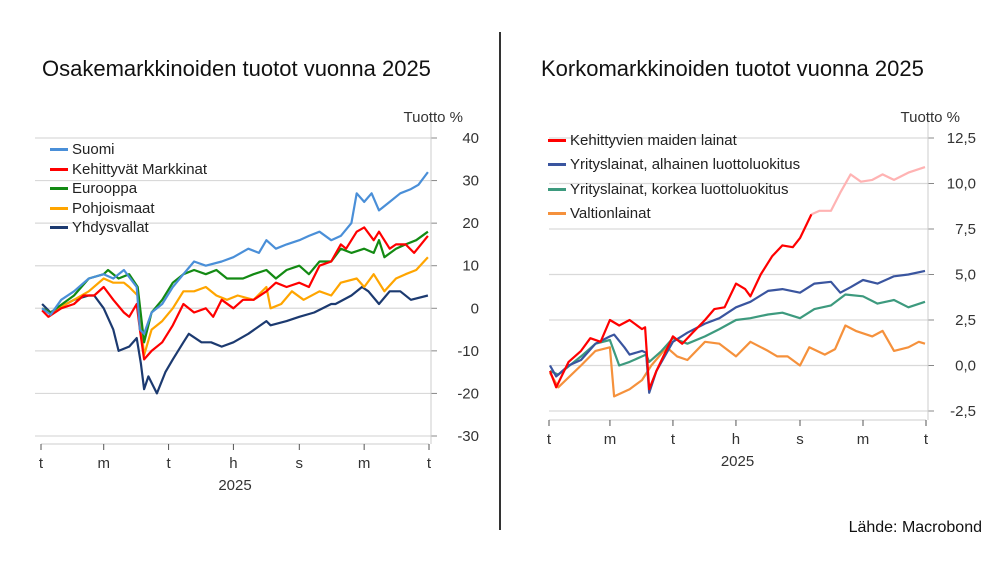 The image size is (1000, 563). I want to click on y-tick-label: 10, so click(470, 266).